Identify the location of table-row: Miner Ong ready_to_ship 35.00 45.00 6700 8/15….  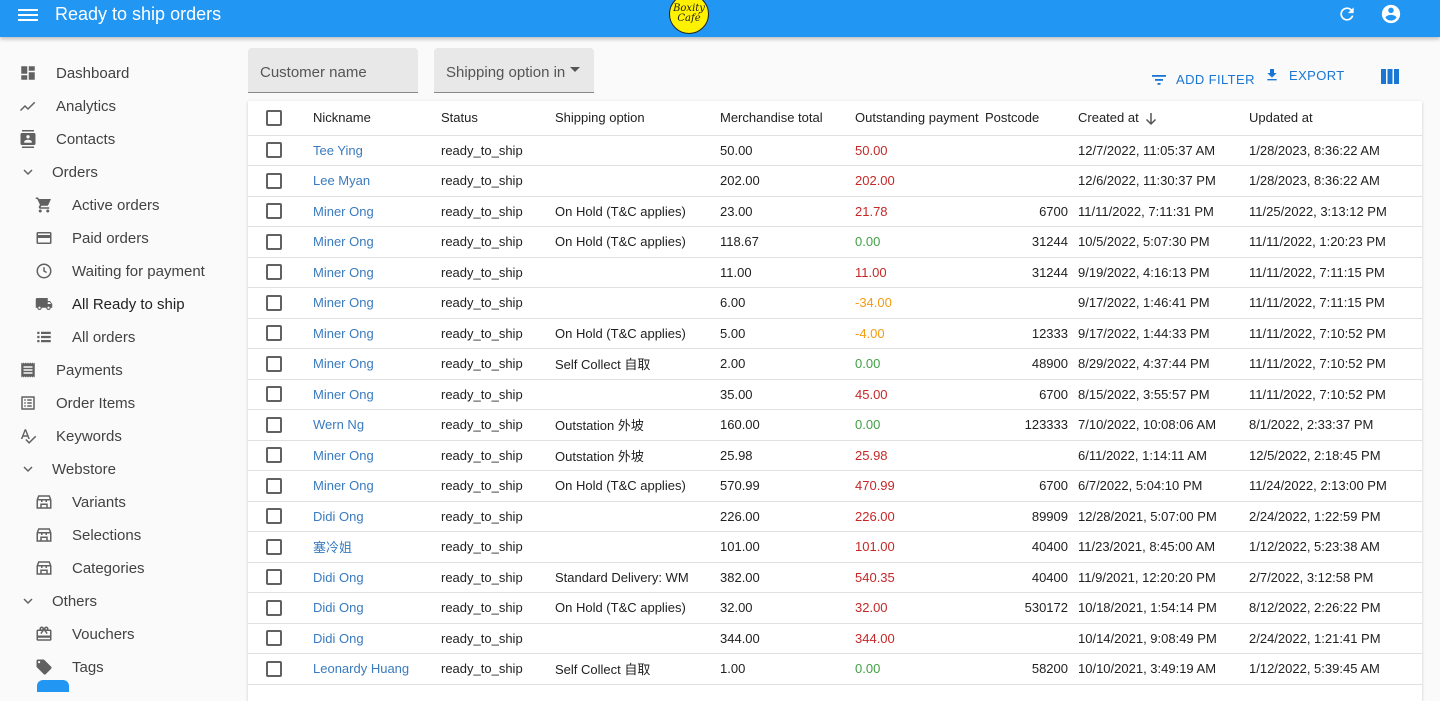
(835, 394).